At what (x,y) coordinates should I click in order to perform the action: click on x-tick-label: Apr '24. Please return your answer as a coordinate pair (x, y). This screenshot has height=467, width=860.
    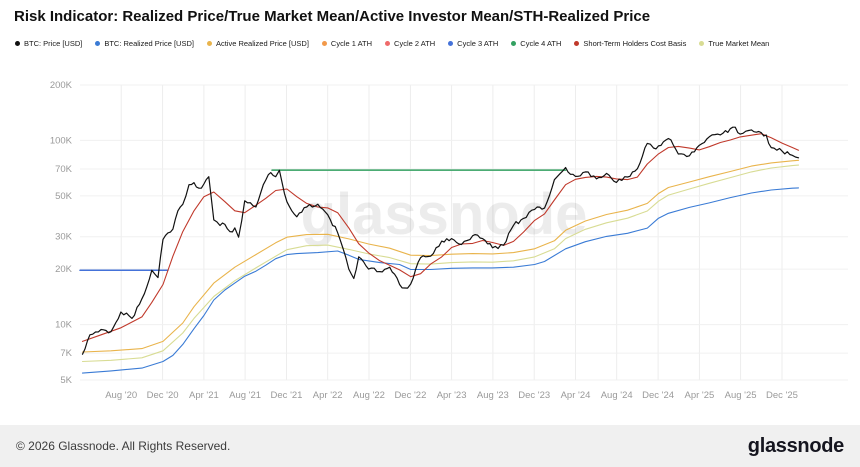
    Looking at the image, I should click on (576, 395).